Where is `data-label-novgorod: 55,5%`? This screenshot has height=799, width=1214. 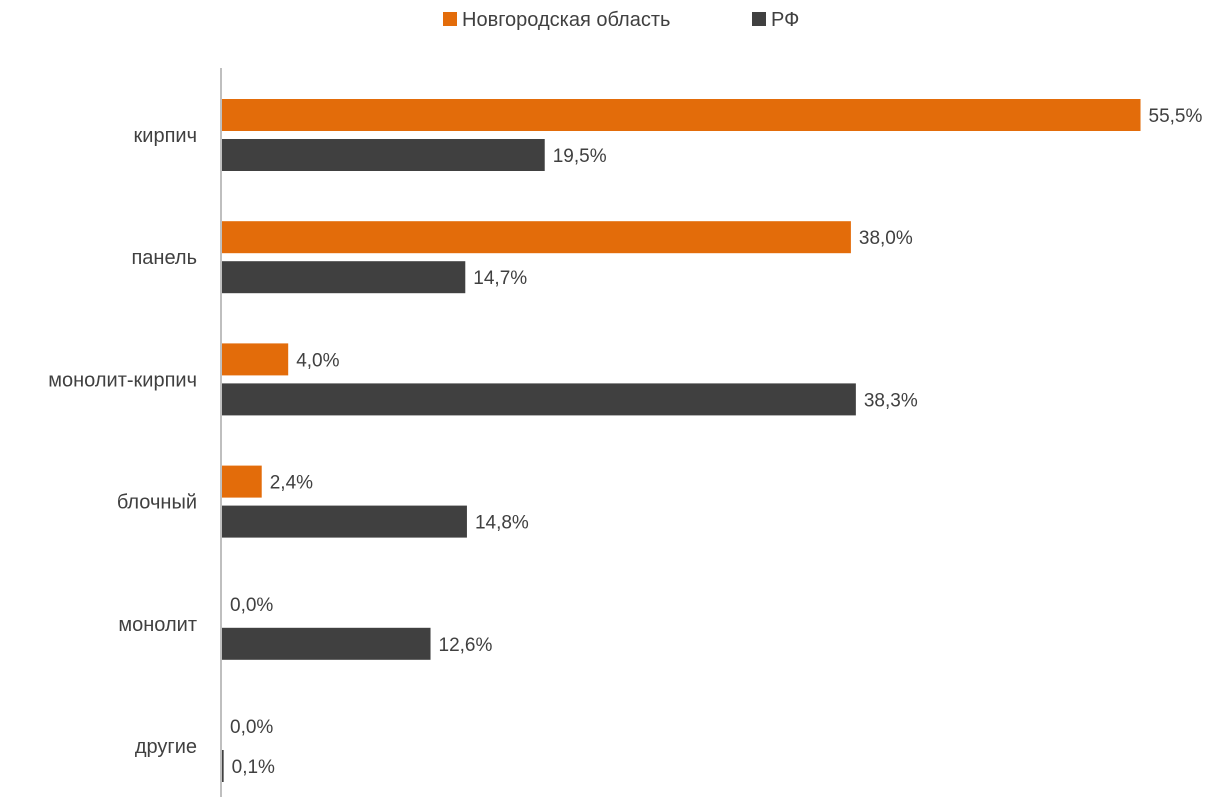
data-label-novgorod: 55,5% is located at coordinates (1176, 116).